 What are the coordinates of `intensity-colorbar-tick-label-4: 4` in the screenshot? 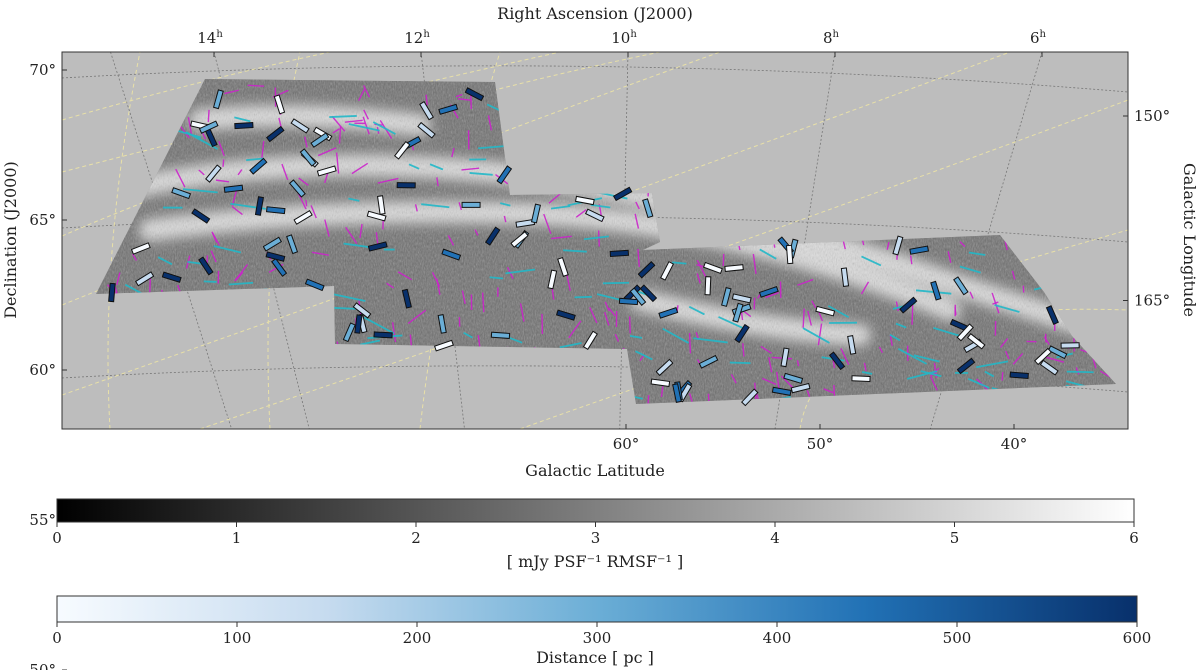 It's located at (775, 538).